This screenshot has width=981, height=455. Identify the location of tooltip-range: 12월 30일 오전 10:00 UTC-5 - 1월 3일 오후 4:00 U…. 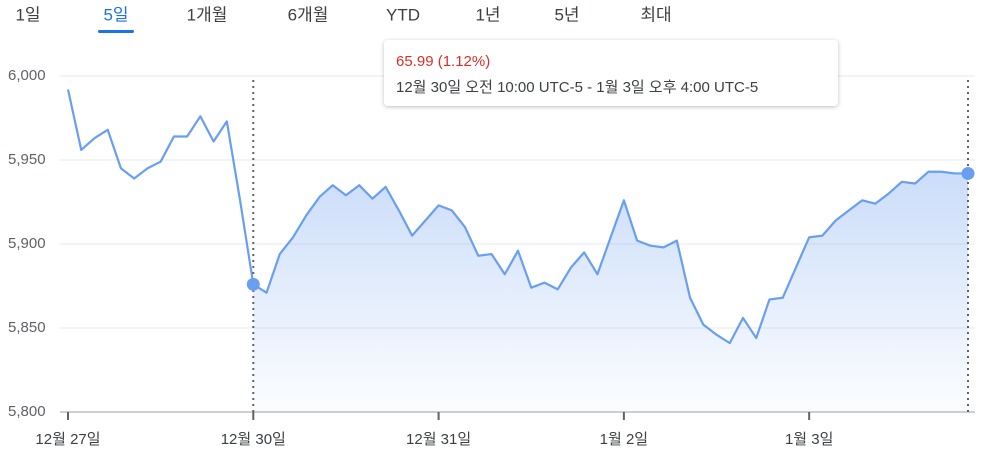
(577, 87).